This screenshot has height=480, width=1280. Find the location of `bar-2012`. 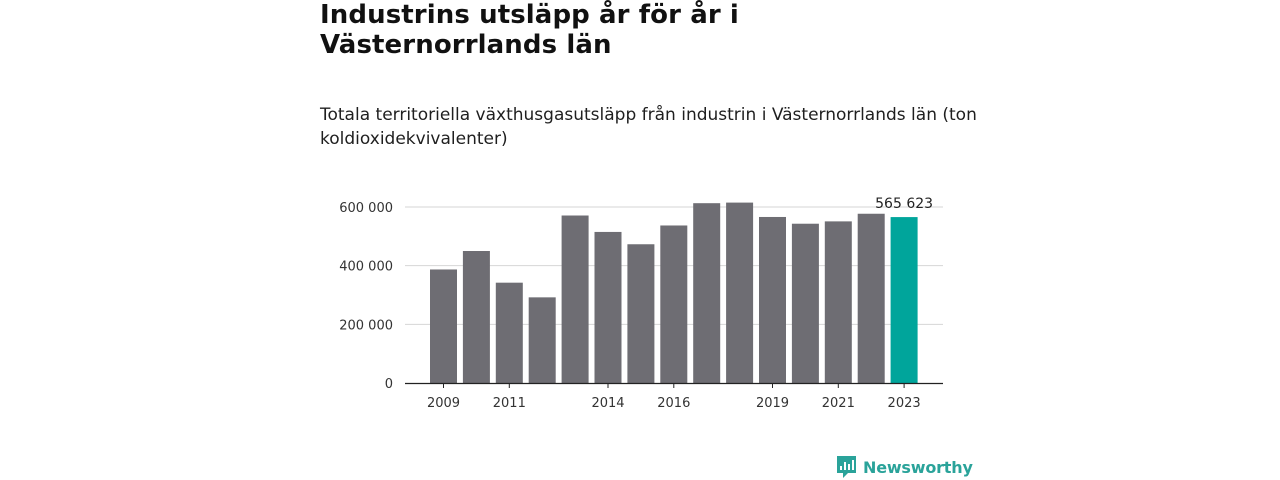

bar-2012 is located at coordinates (542, 340).